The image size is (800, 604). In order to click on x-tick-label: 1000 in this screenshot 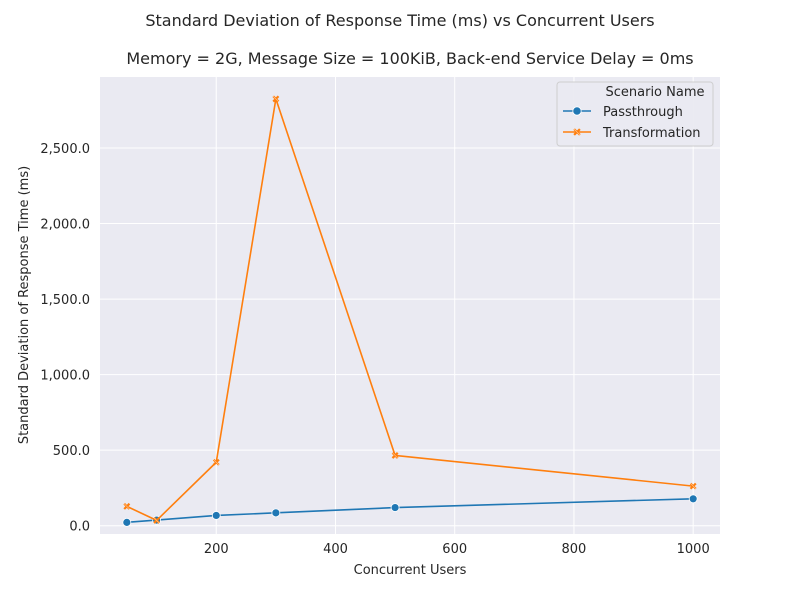, I will do `click(693, 549)`.